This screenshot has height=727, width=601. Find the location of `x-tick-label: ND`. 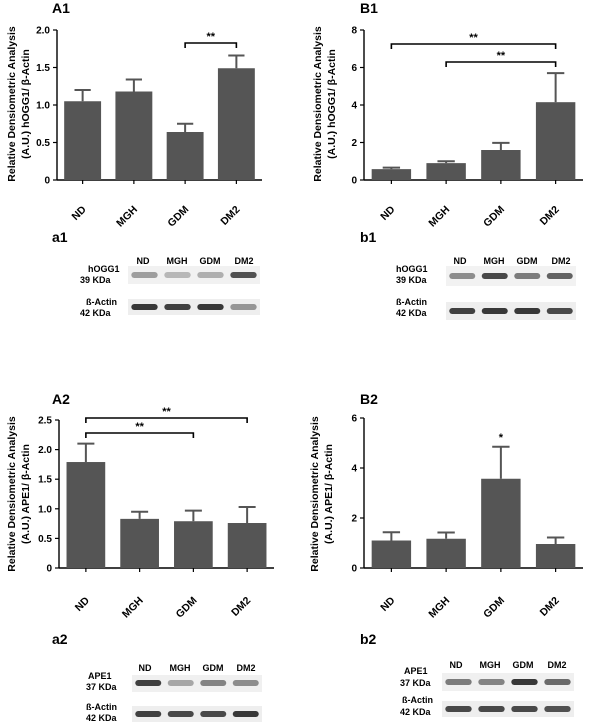

x-tick-label: ND is located at coordinates (83, 604).